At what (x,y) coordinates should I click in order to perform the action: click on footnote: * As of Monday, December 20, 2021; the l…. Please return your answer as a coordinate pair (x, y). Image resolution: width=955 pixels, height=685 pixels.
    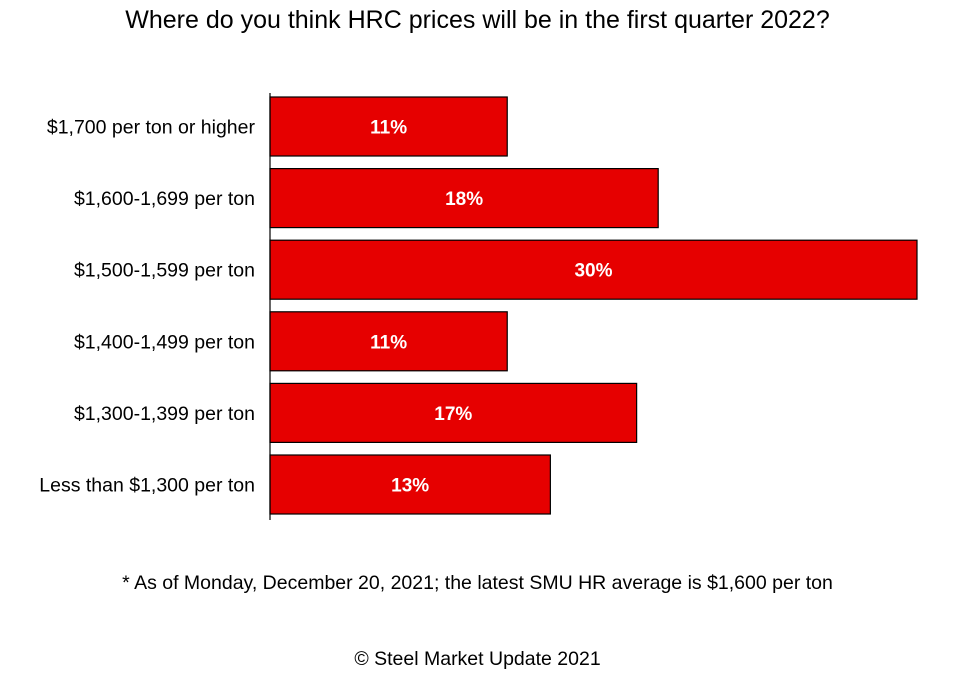
    Looking at the image, I should click on (477, 583).